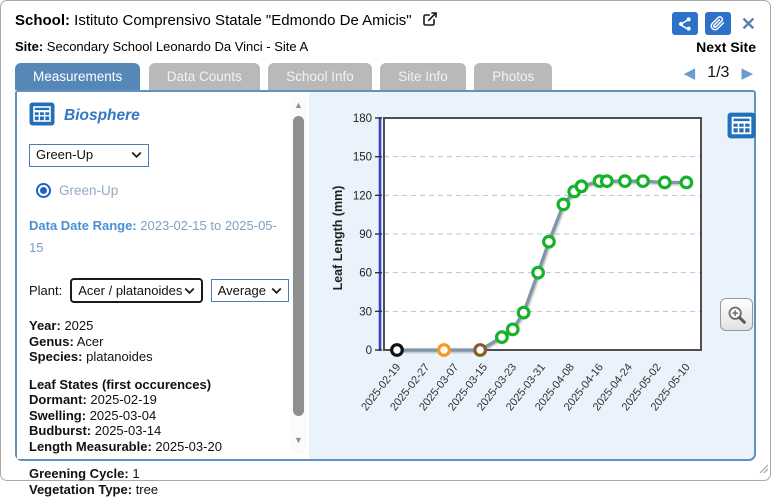  Describe the element at coordinates (130, 291) in the screenshot. I see `plant-select-value: Acer / platanoides` at that location.